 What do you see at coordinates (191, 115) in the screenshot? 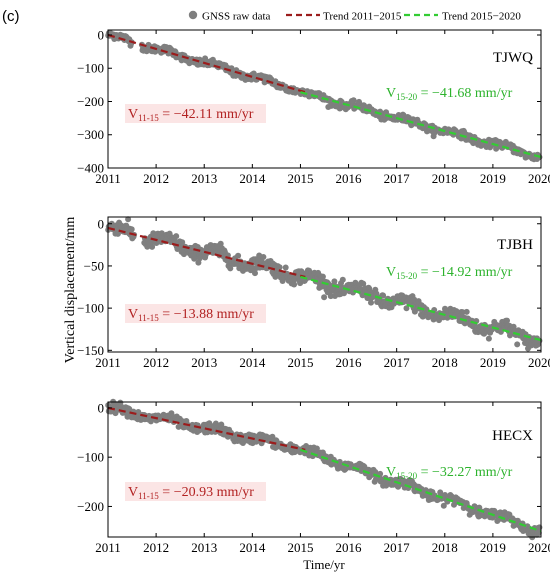
I see `velocity-text: V11-15 = −42.11 mm/yr` at bounding box center [191, 115].